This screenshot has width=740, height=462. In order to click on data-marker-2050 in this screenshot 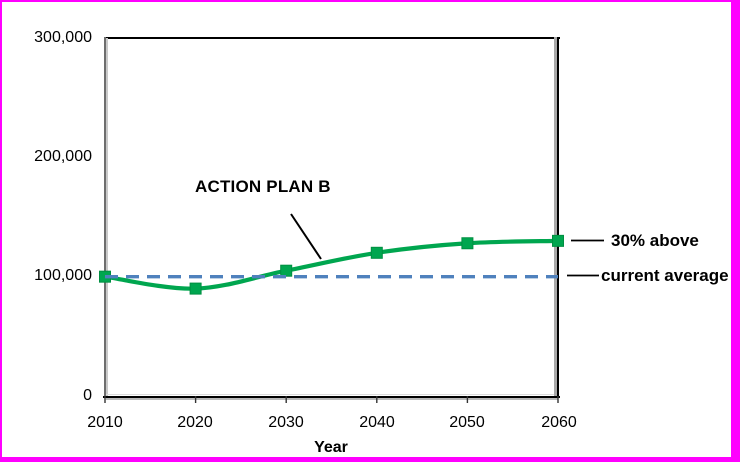, I will do `click(467, 243)`.